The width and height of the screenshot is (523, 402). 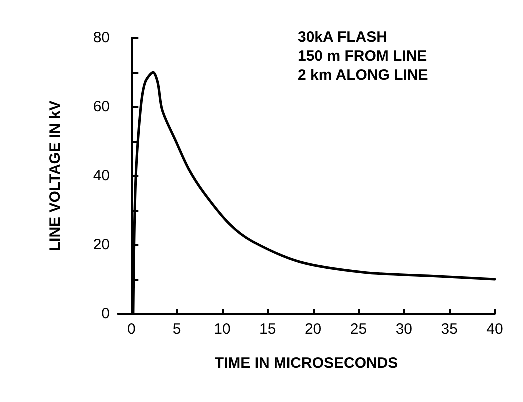 What do you see at coordinates (101, 107) in the screenshot?
I see `y-tick-label: 60` at bounding box center [101, 107].